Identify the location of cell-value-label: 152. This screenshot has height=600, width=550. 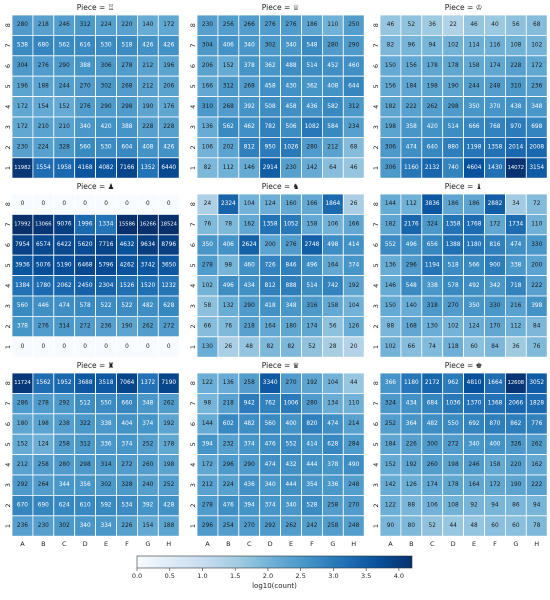
(228, 66).